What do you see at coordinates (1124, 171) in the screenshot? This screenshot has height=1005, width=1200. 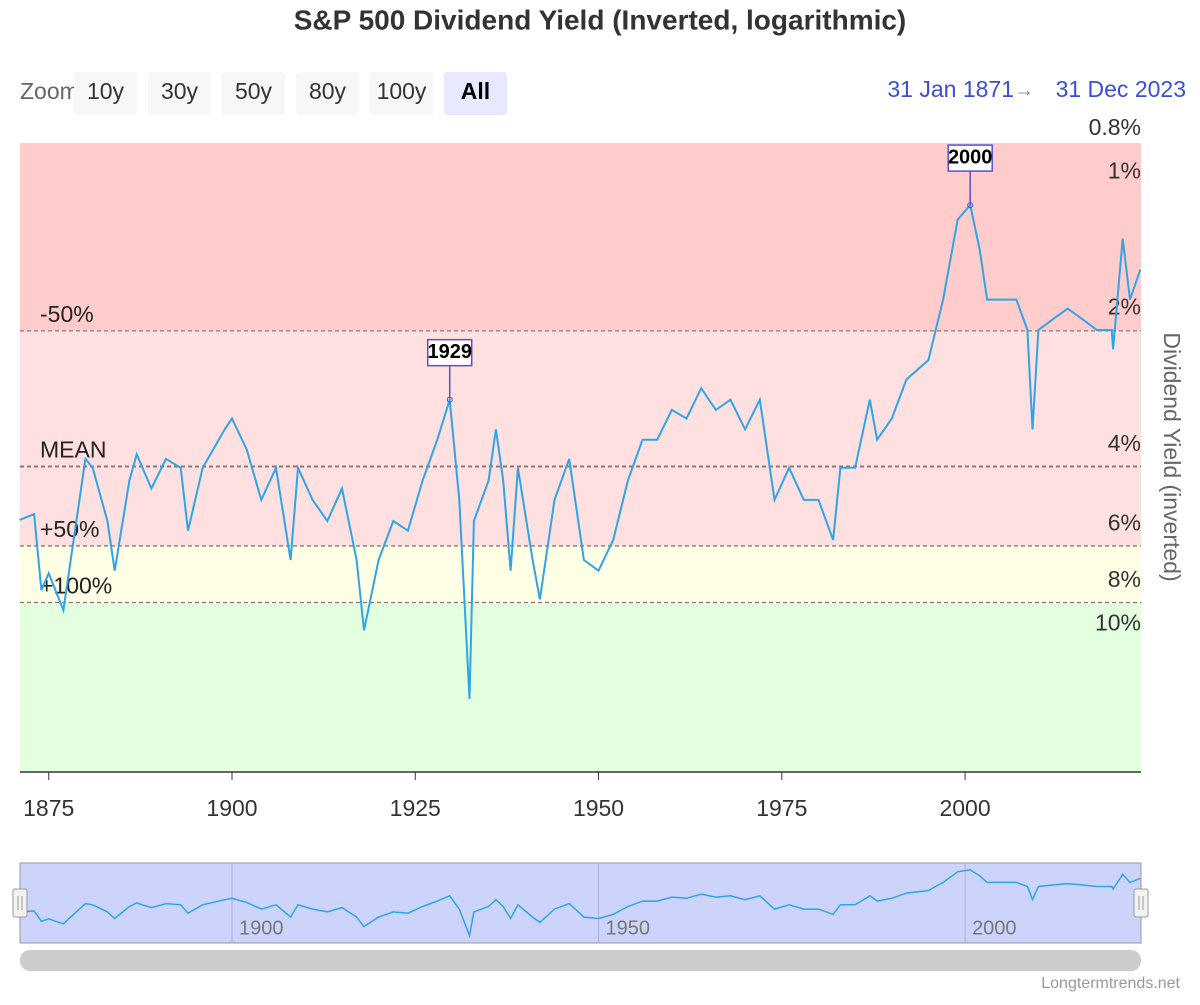 I see `y-tick-label: 1%` at bounding box center [1124, 171].